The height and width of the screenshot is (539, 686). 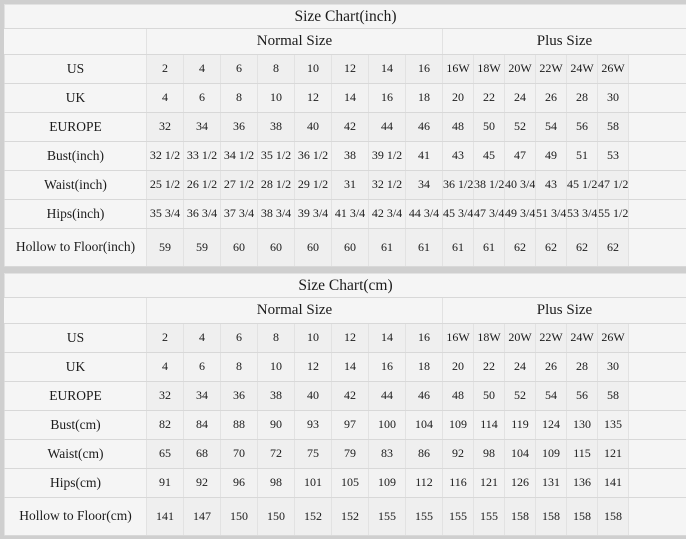 What do you see at coordinates (276, 454) in the screenshot?
I see `cell: 72` at bounding box center [276, 454].